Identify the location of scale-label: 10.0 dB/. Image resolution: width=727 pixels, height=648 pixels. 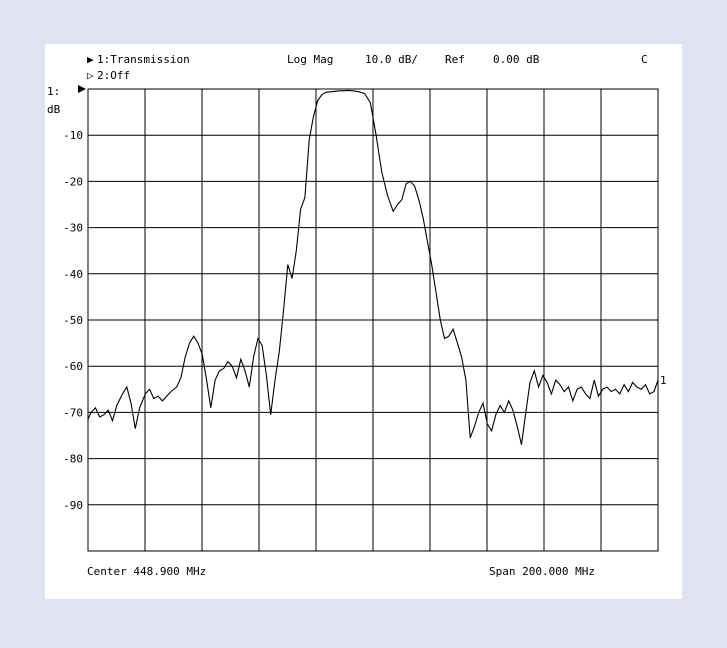
(391, 59).